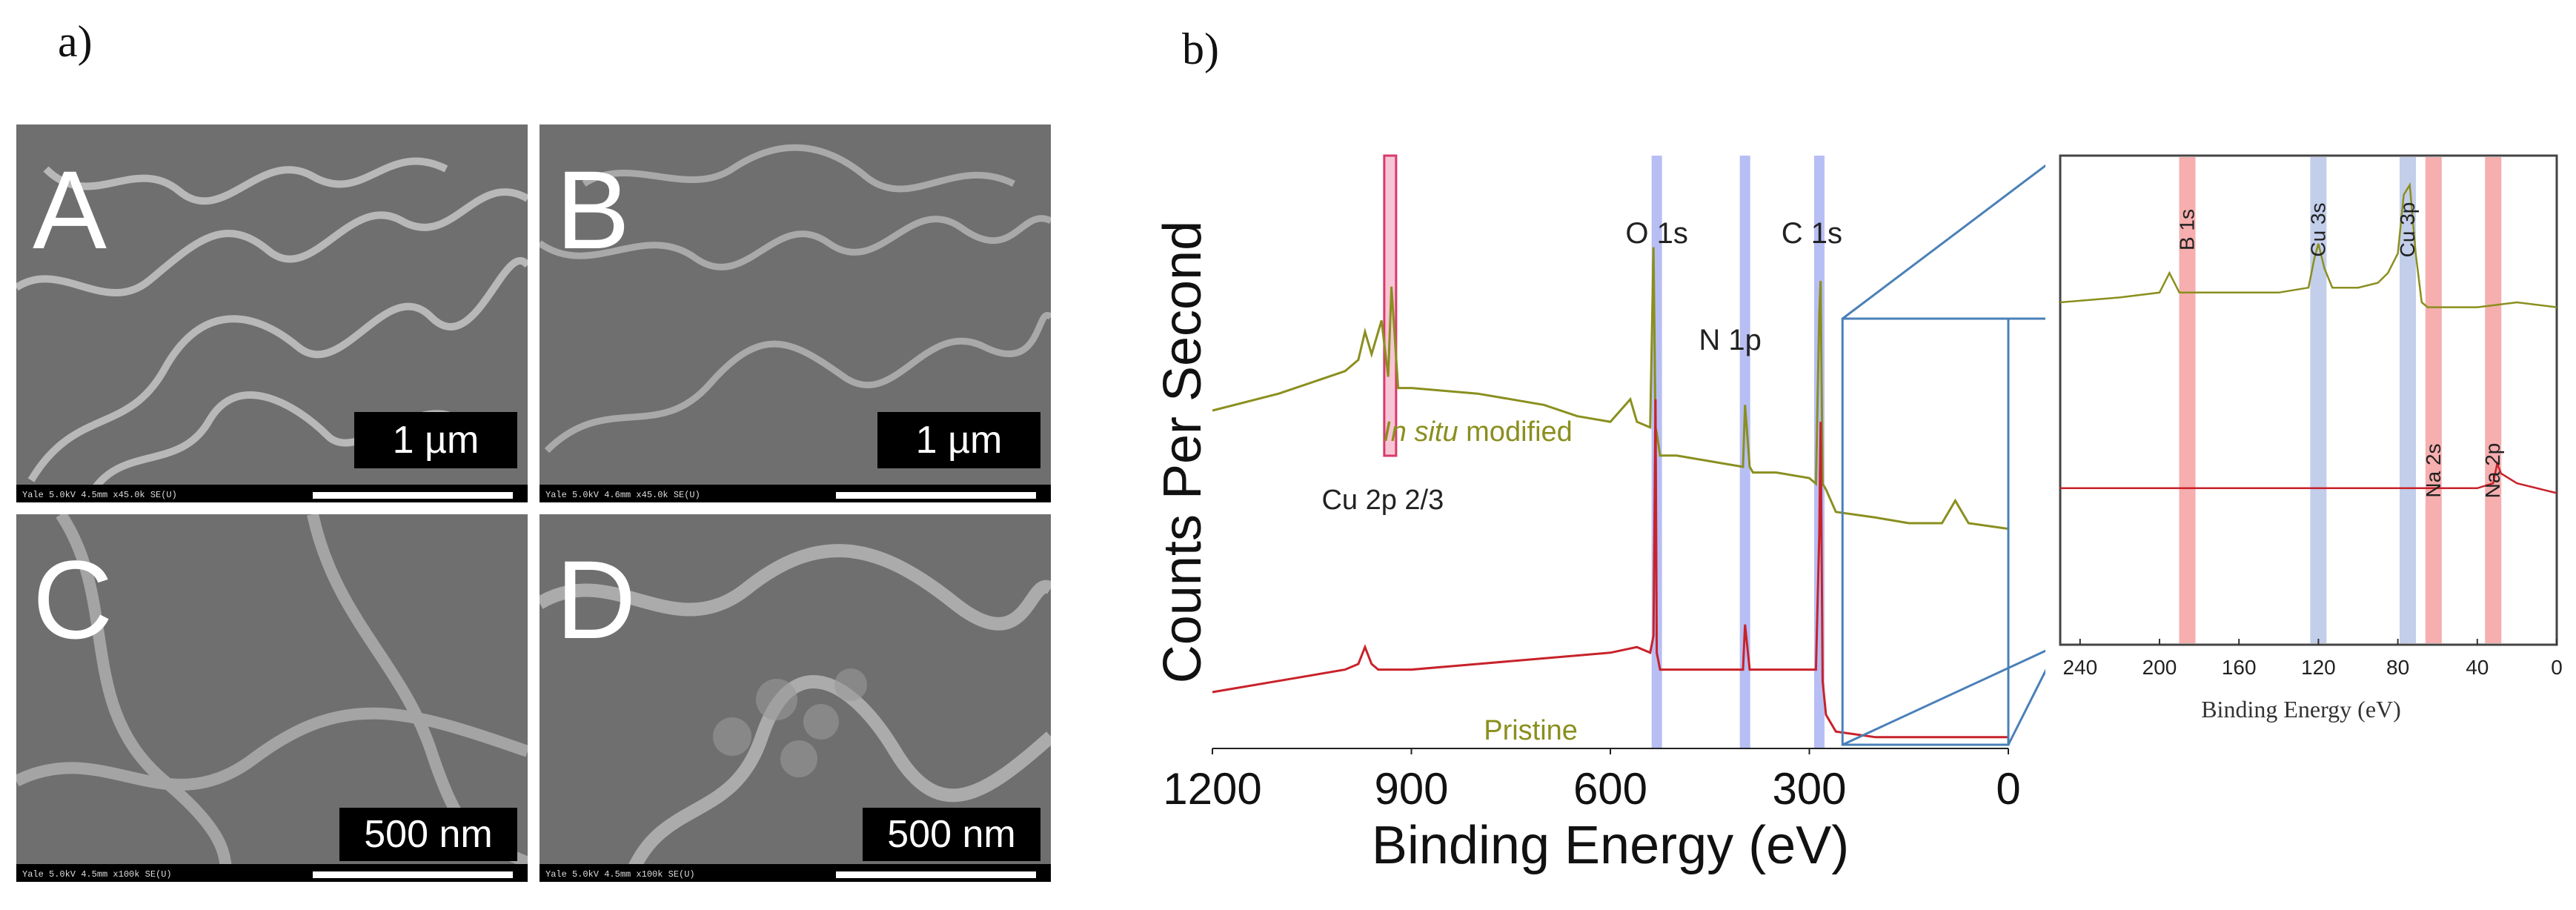  What do you see at coordinates (1656, 233) in the screenshot?
I see `annotation-o1s: O 1s` at bounding box center [1656, 233].